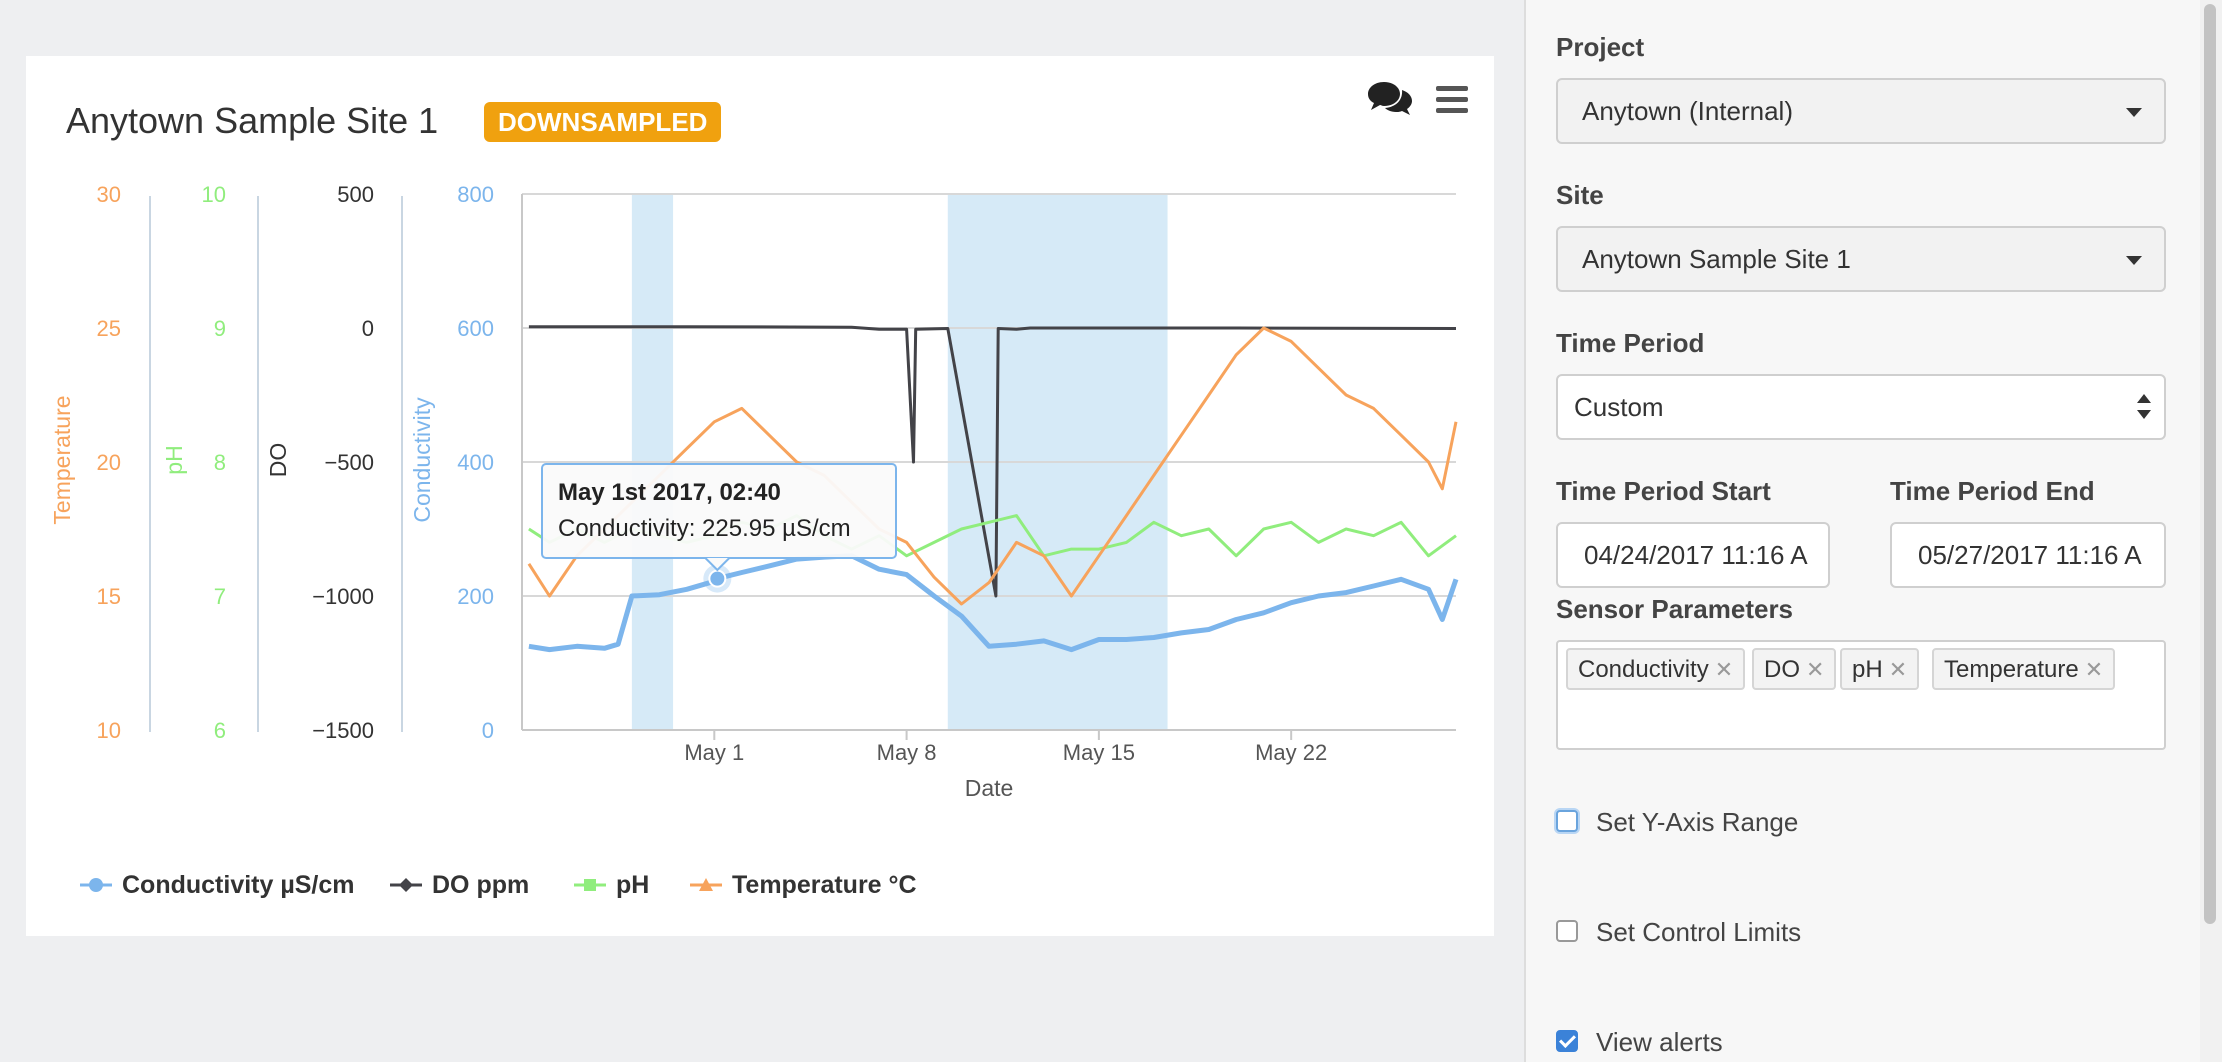  I want to click on time-period-label: Time Period, so click(1630, 343).